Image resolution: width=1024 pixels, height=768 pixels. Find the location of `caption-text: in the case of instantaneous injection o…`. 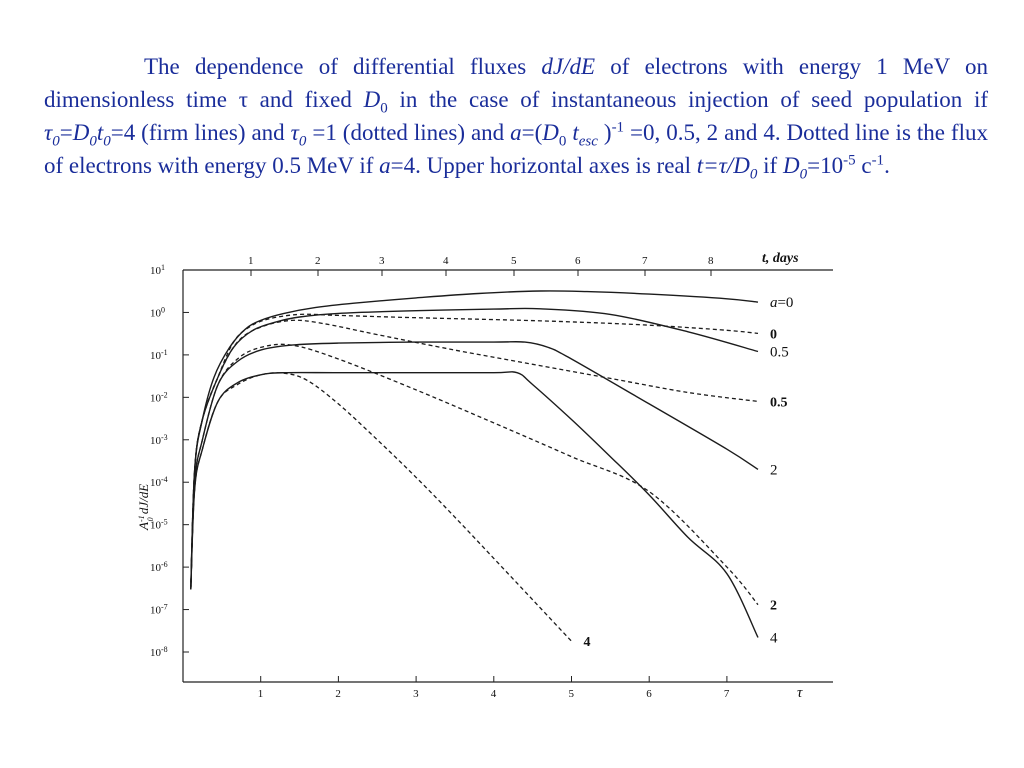

caption-text: in the case of instantaneous injection o… is located at coordinates (687, 99).